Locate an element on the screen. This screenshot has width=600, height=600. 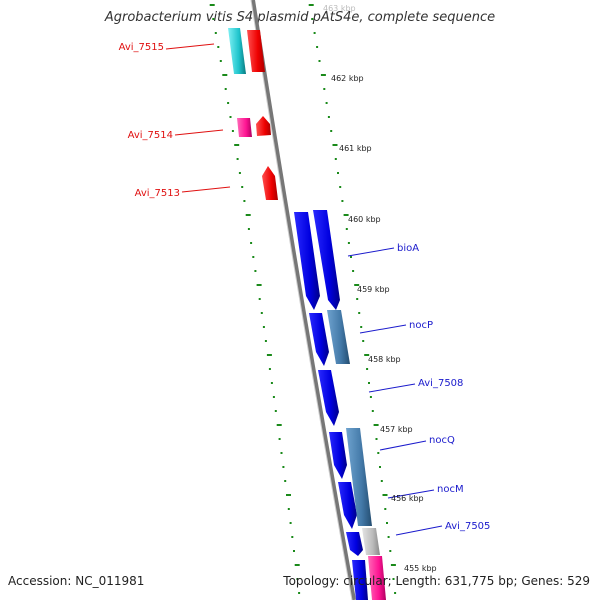
gene-avi-7515-cyan is located at coordinates (237, 51).